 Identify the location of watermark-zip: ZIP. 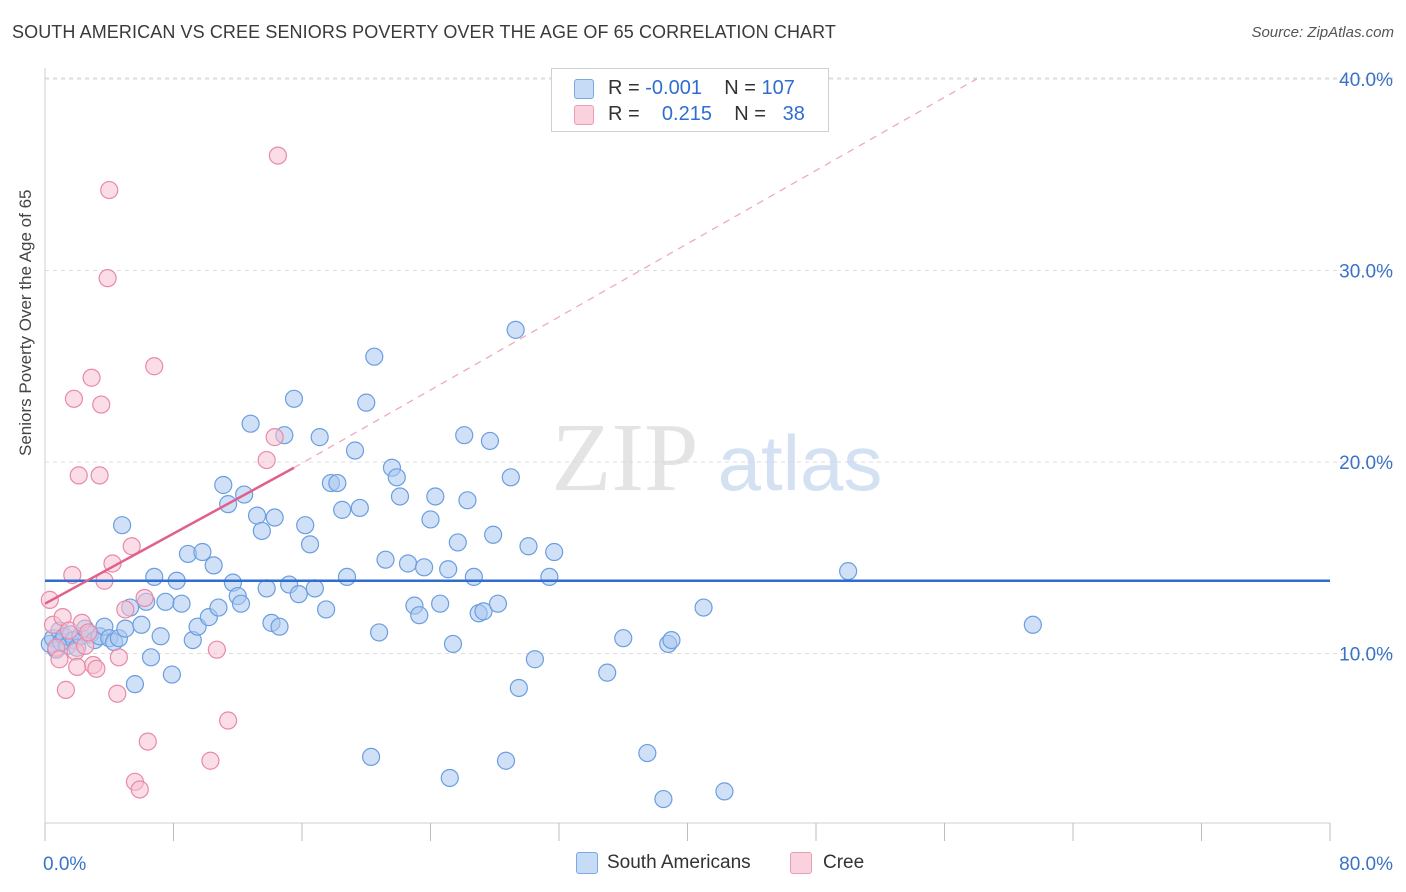
(625, 458).